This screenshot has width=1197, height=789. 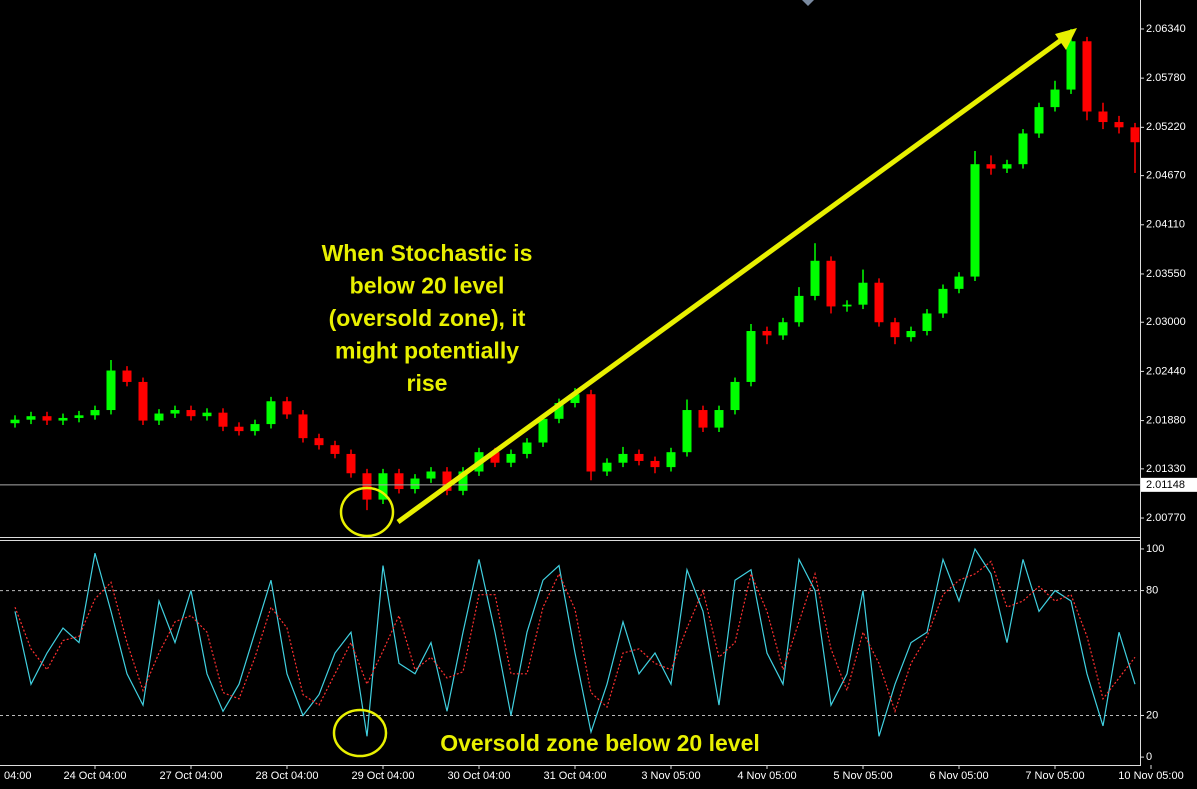 What do you see at coordinates (479, 776) in the screenshot?
I see `x-tick-label: 30 Oct 04:00` at bounding box center [479, 776].